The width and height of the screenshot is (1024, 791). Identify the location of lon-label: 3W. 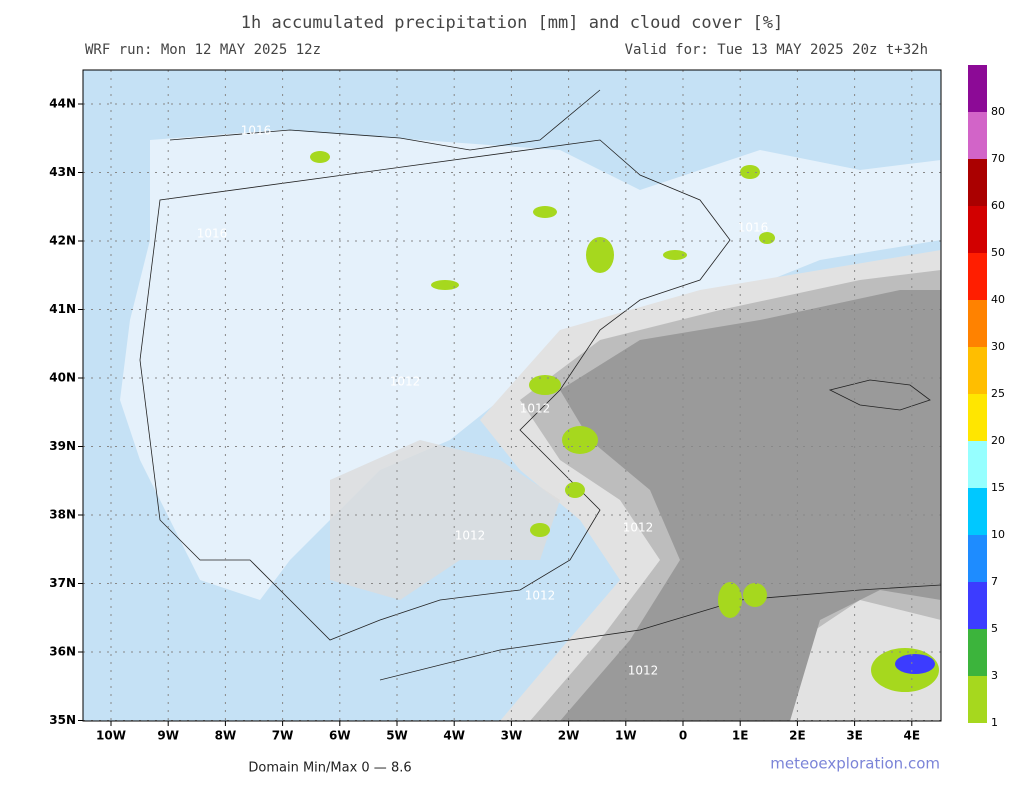
(512, 736).